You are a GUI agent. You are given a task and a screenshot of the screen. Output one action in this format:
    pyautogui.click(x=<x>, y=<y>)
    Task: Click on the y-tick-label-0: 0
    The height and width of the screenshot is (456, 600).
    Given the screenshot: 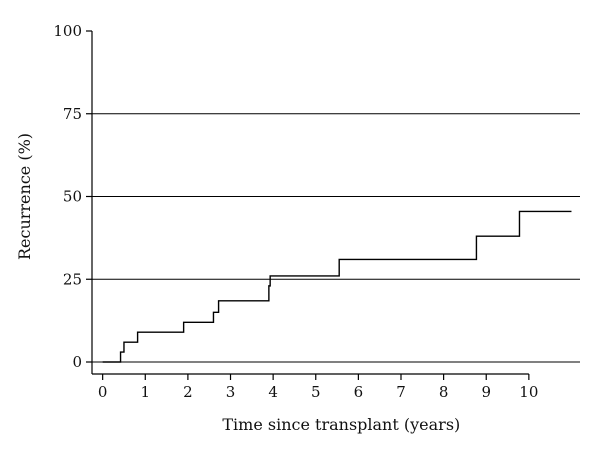 What is the action you would take?
    pyautogui.click(x=77, y=362)
    